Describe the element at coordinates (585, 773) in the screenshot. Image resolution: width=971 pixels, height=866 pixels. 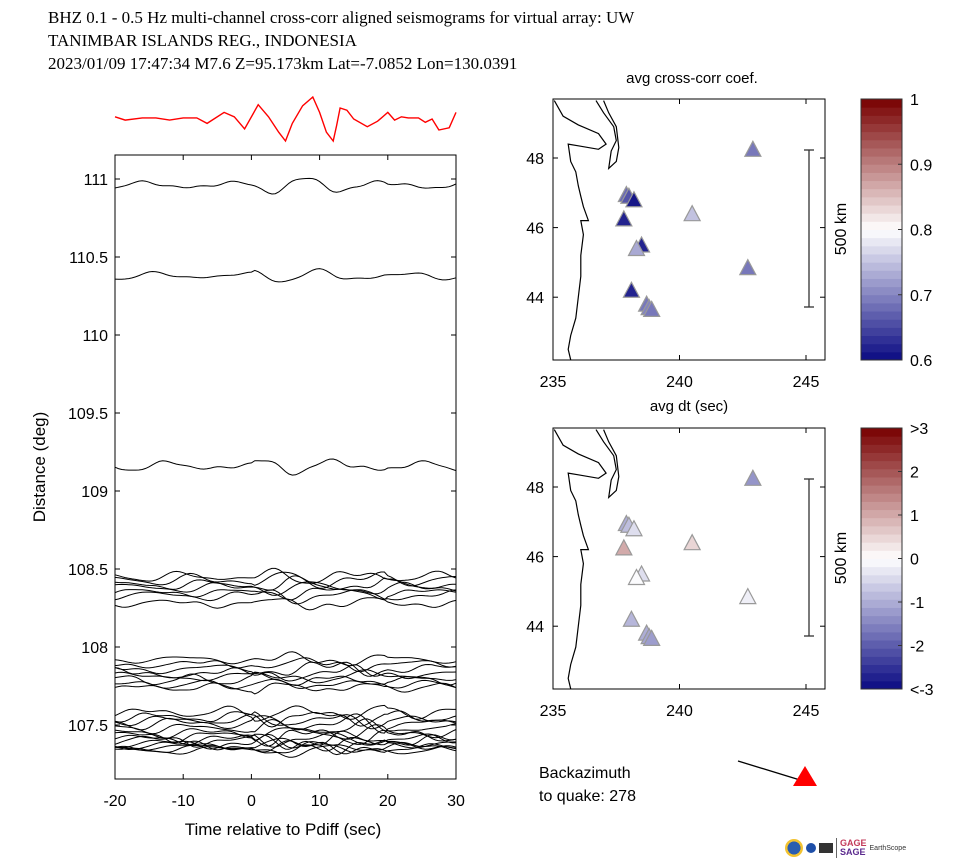
I see `backazimuth-label: Backazimuth` at that location.